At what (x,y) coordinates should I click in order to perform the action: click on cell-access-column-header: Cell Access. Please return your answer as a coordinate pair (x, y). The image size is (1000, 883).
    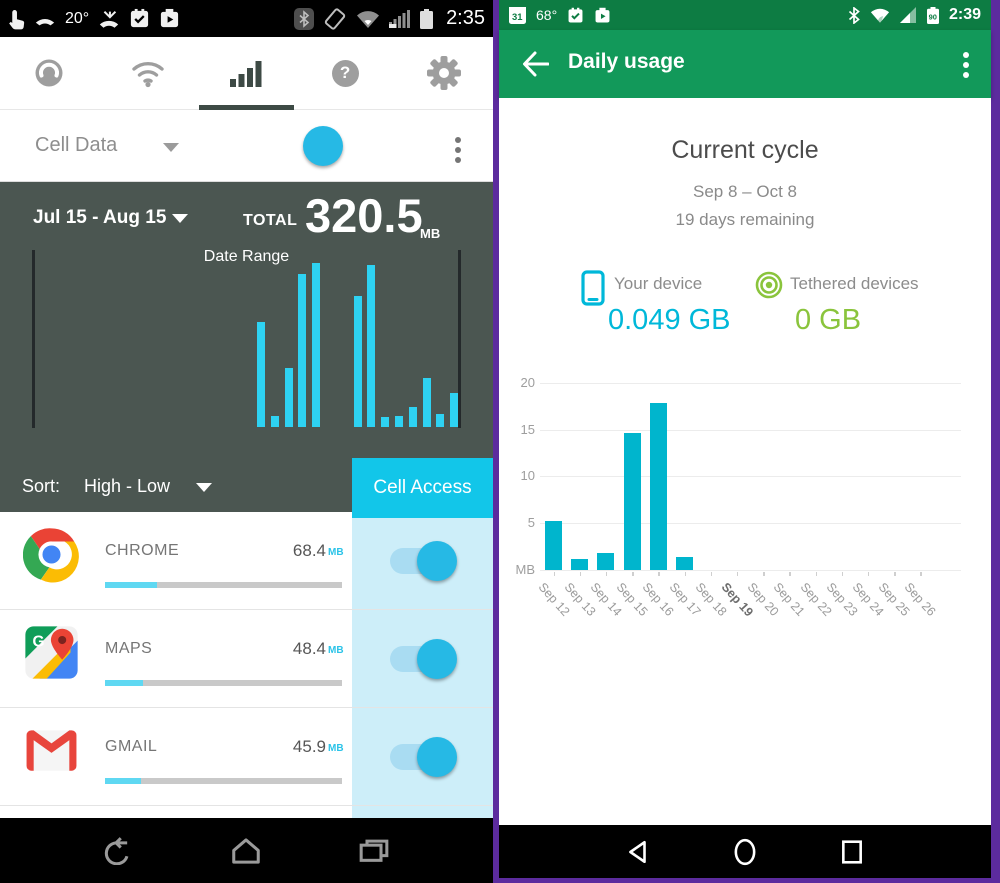
    Looking at the image, I should click on (422, 488).